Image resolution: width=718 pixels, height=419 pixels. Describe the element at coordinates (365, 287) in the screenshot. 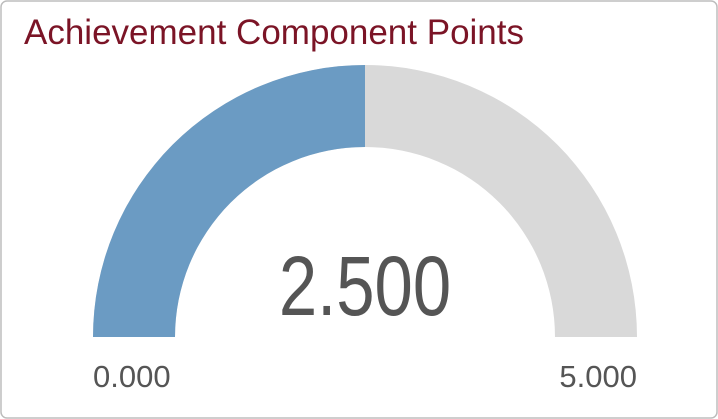

I see `gauge-value-label: 2.500` at that location.